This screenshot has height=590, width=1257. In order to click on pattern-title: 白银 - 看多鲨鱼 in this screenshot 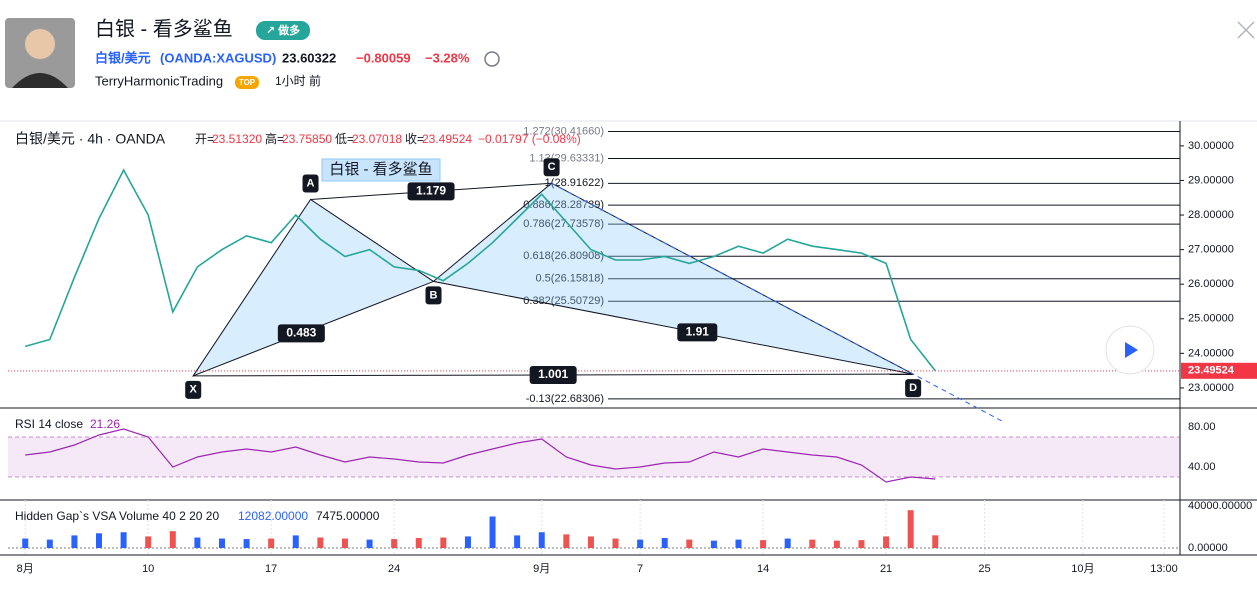, I will do `click(380, 169)`.